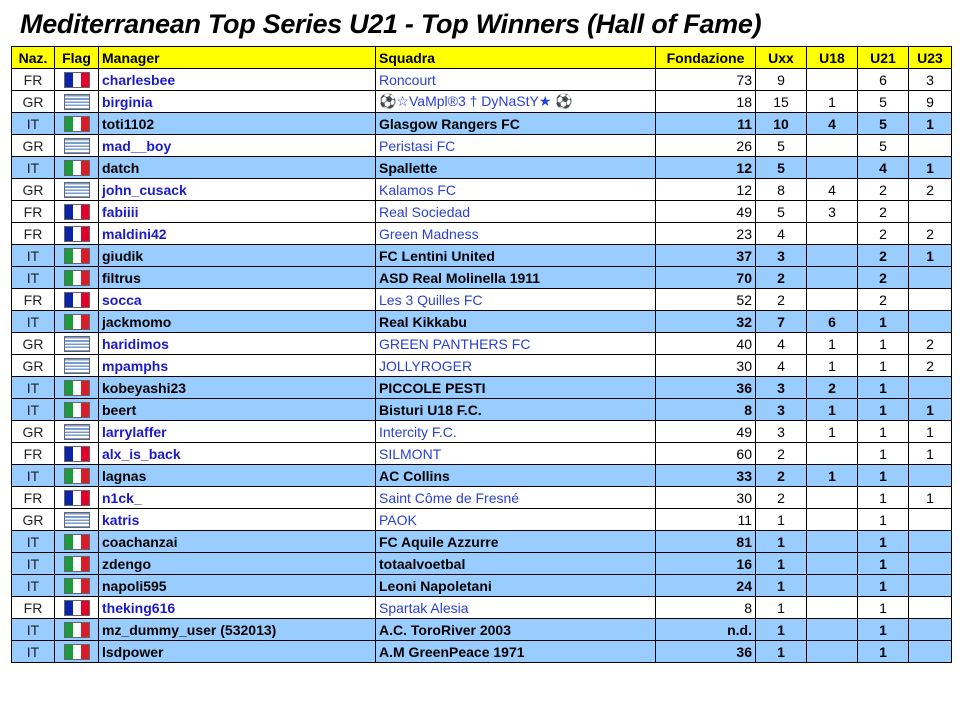  Describe the element at coordinates (237, 277) in the screenshot. I see `manager-link: filtrus` at that location.